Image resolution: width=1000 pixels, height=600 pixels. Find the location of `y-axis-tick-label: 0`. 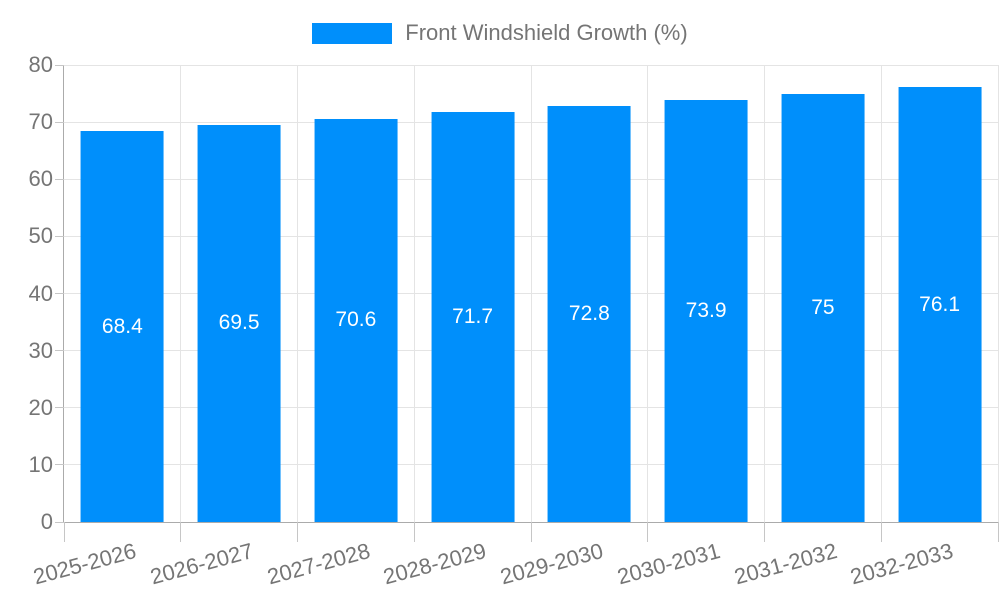

y-axis-tick-label: 0 is located at coordinates (46, 521).